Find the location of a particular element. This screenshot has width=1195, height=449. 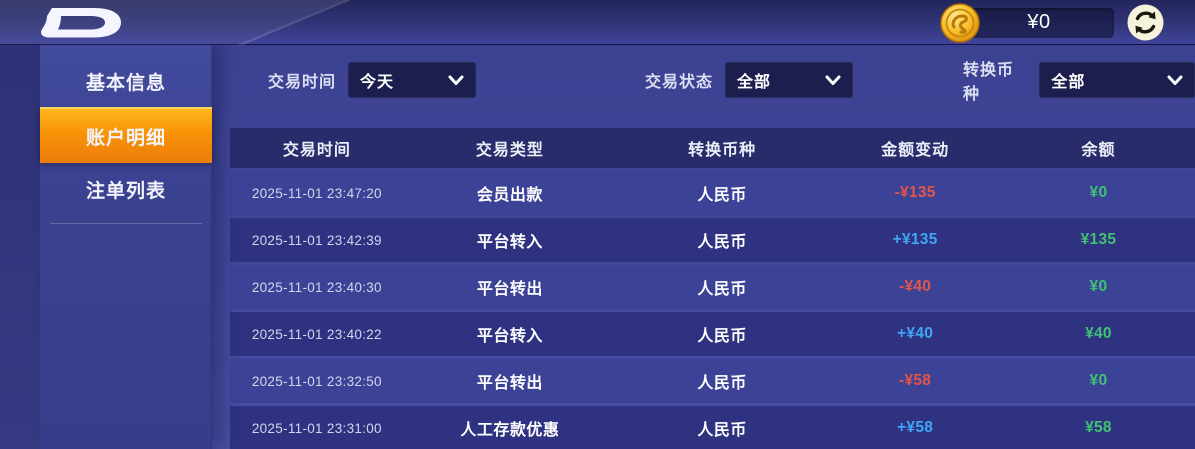

filter-label: 转换币种 is located at coordinates (989, 82).